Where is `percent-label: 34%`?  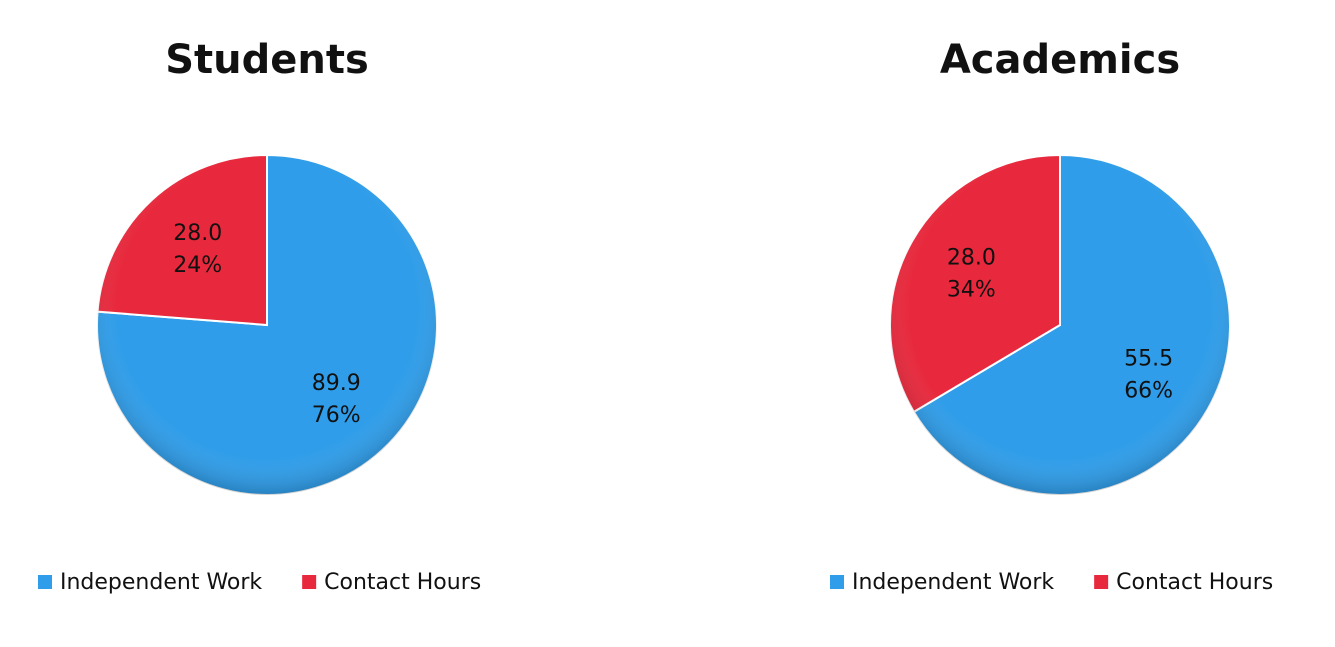
percent-label: 34% is located at coordinates (971, 290).